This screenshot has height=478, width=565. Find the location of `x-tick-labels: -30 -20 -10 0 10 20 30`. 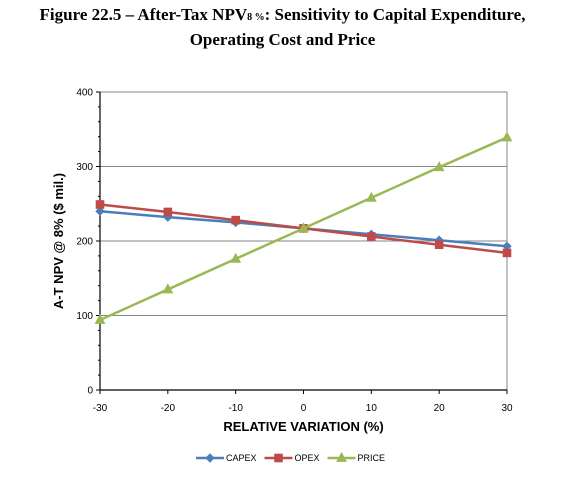

x-tick-labels: -30 -20 -10 0 10 20 30 is located at coordinates (303, 408).